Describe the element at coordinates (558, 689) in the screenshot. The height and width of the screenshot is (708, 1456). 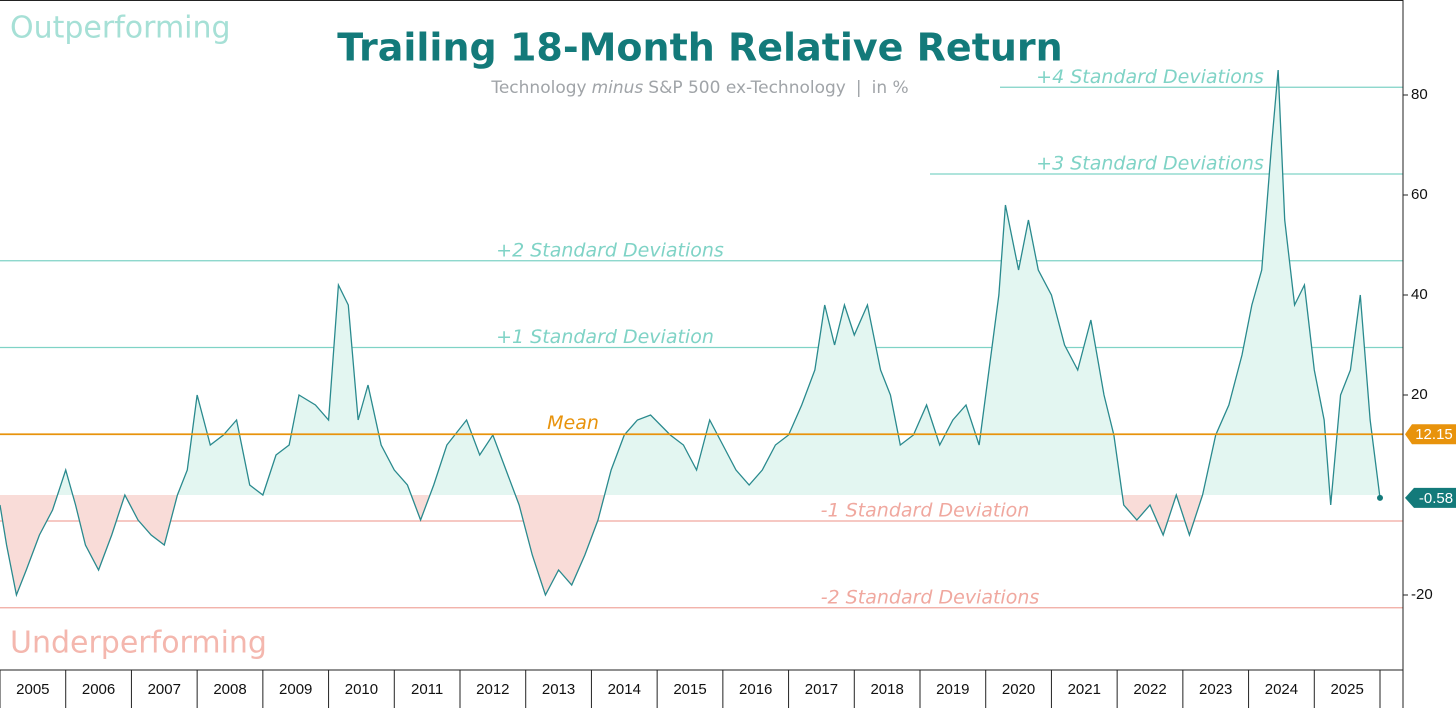
I see `x-tick-label: 2013` at that location.